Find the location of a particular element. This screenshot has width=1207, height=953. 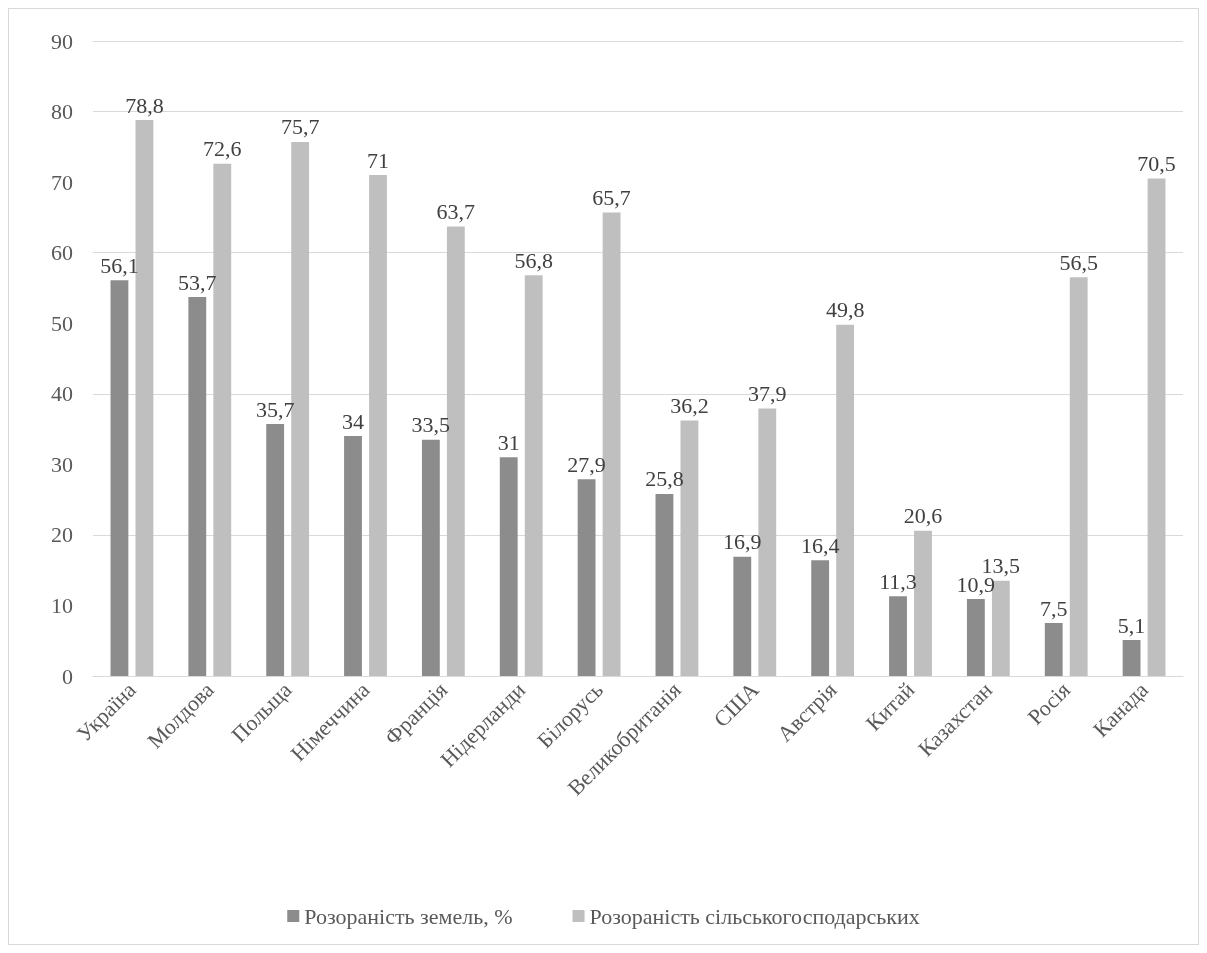

legend-label: Розораність сільськогосподарських is located at coordinates (754, 916).